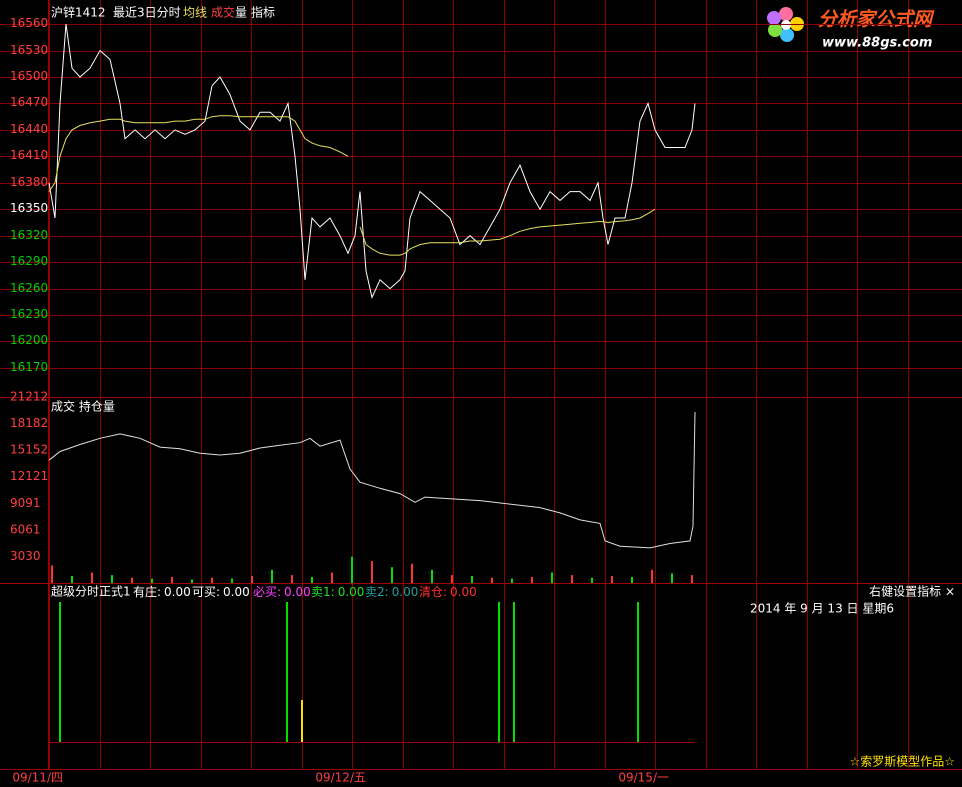  What do you see at coordinates (282, 592) in the screenshot?
I see `indicator-item: 必买: 0.00` at bounding box center [282, 592].